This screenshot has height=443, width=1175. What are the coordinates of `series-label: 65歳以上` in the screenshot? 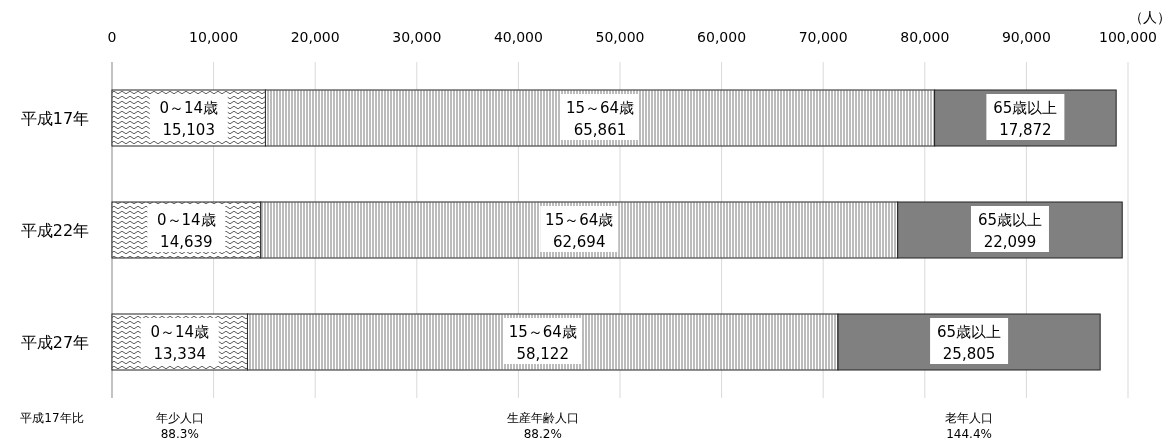 It's located at (1025, 108).